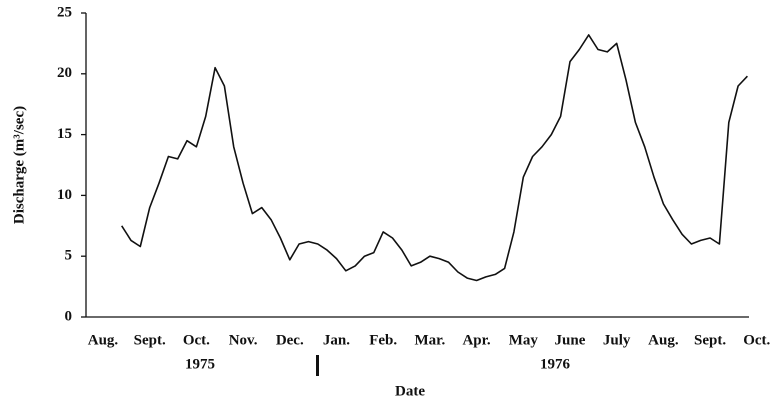 Image resolution: width=777 pixels, height=405 pixels. What do you see at coordinates (200, 364) in the screenshot?
I see `year-label: 1975` at bounding box center [200, 364].